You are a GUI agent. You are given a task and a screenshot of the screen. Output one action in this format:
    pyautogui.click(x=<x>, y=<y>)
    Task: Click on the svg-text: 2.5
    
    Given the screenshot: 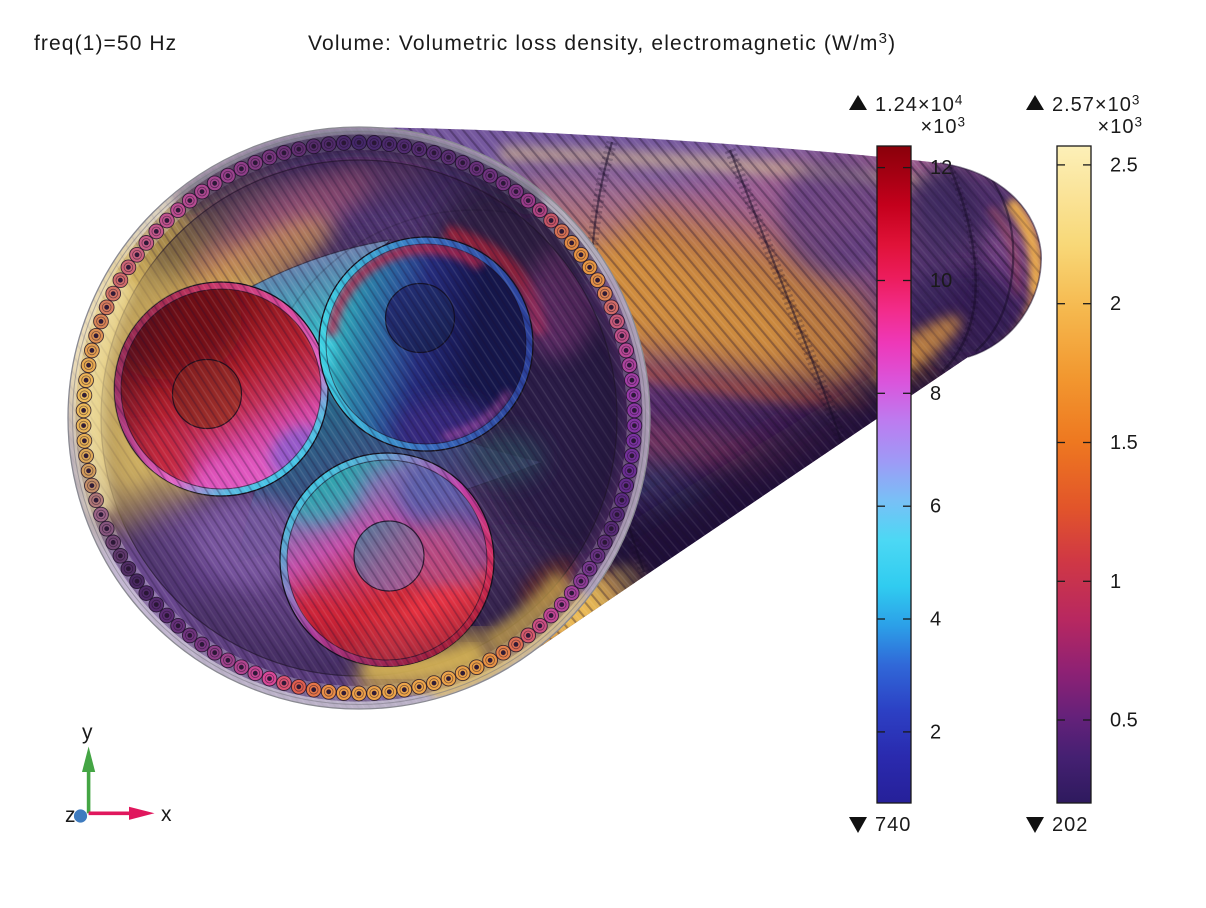 What is the action you would take?
    pyautogui.click(x=1124, y=165)
    